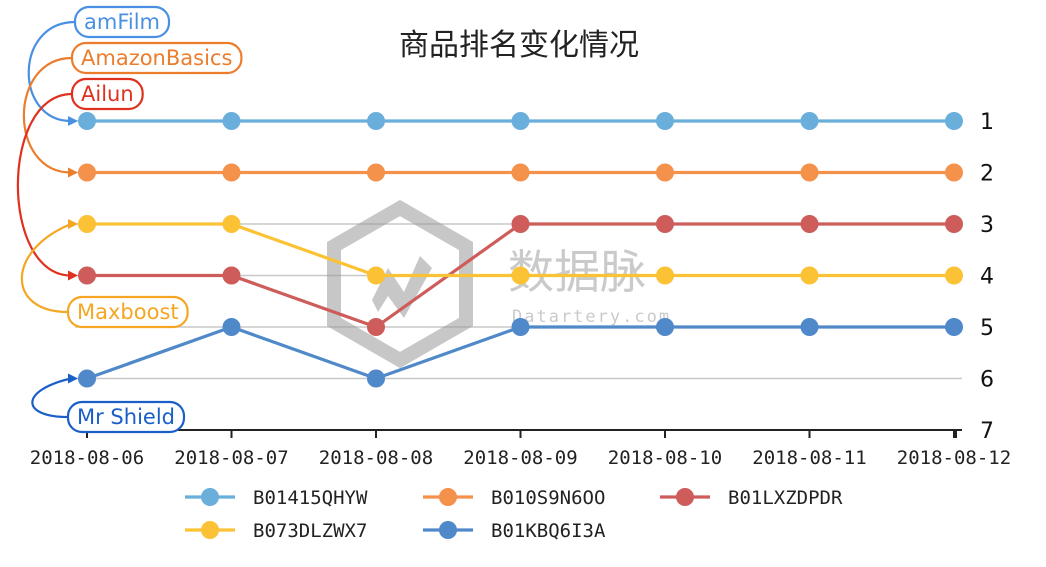  Describe the element at coordinates (376, 458) in the screenshot. I see `x-tick-label: 2018-08-08` at that location.